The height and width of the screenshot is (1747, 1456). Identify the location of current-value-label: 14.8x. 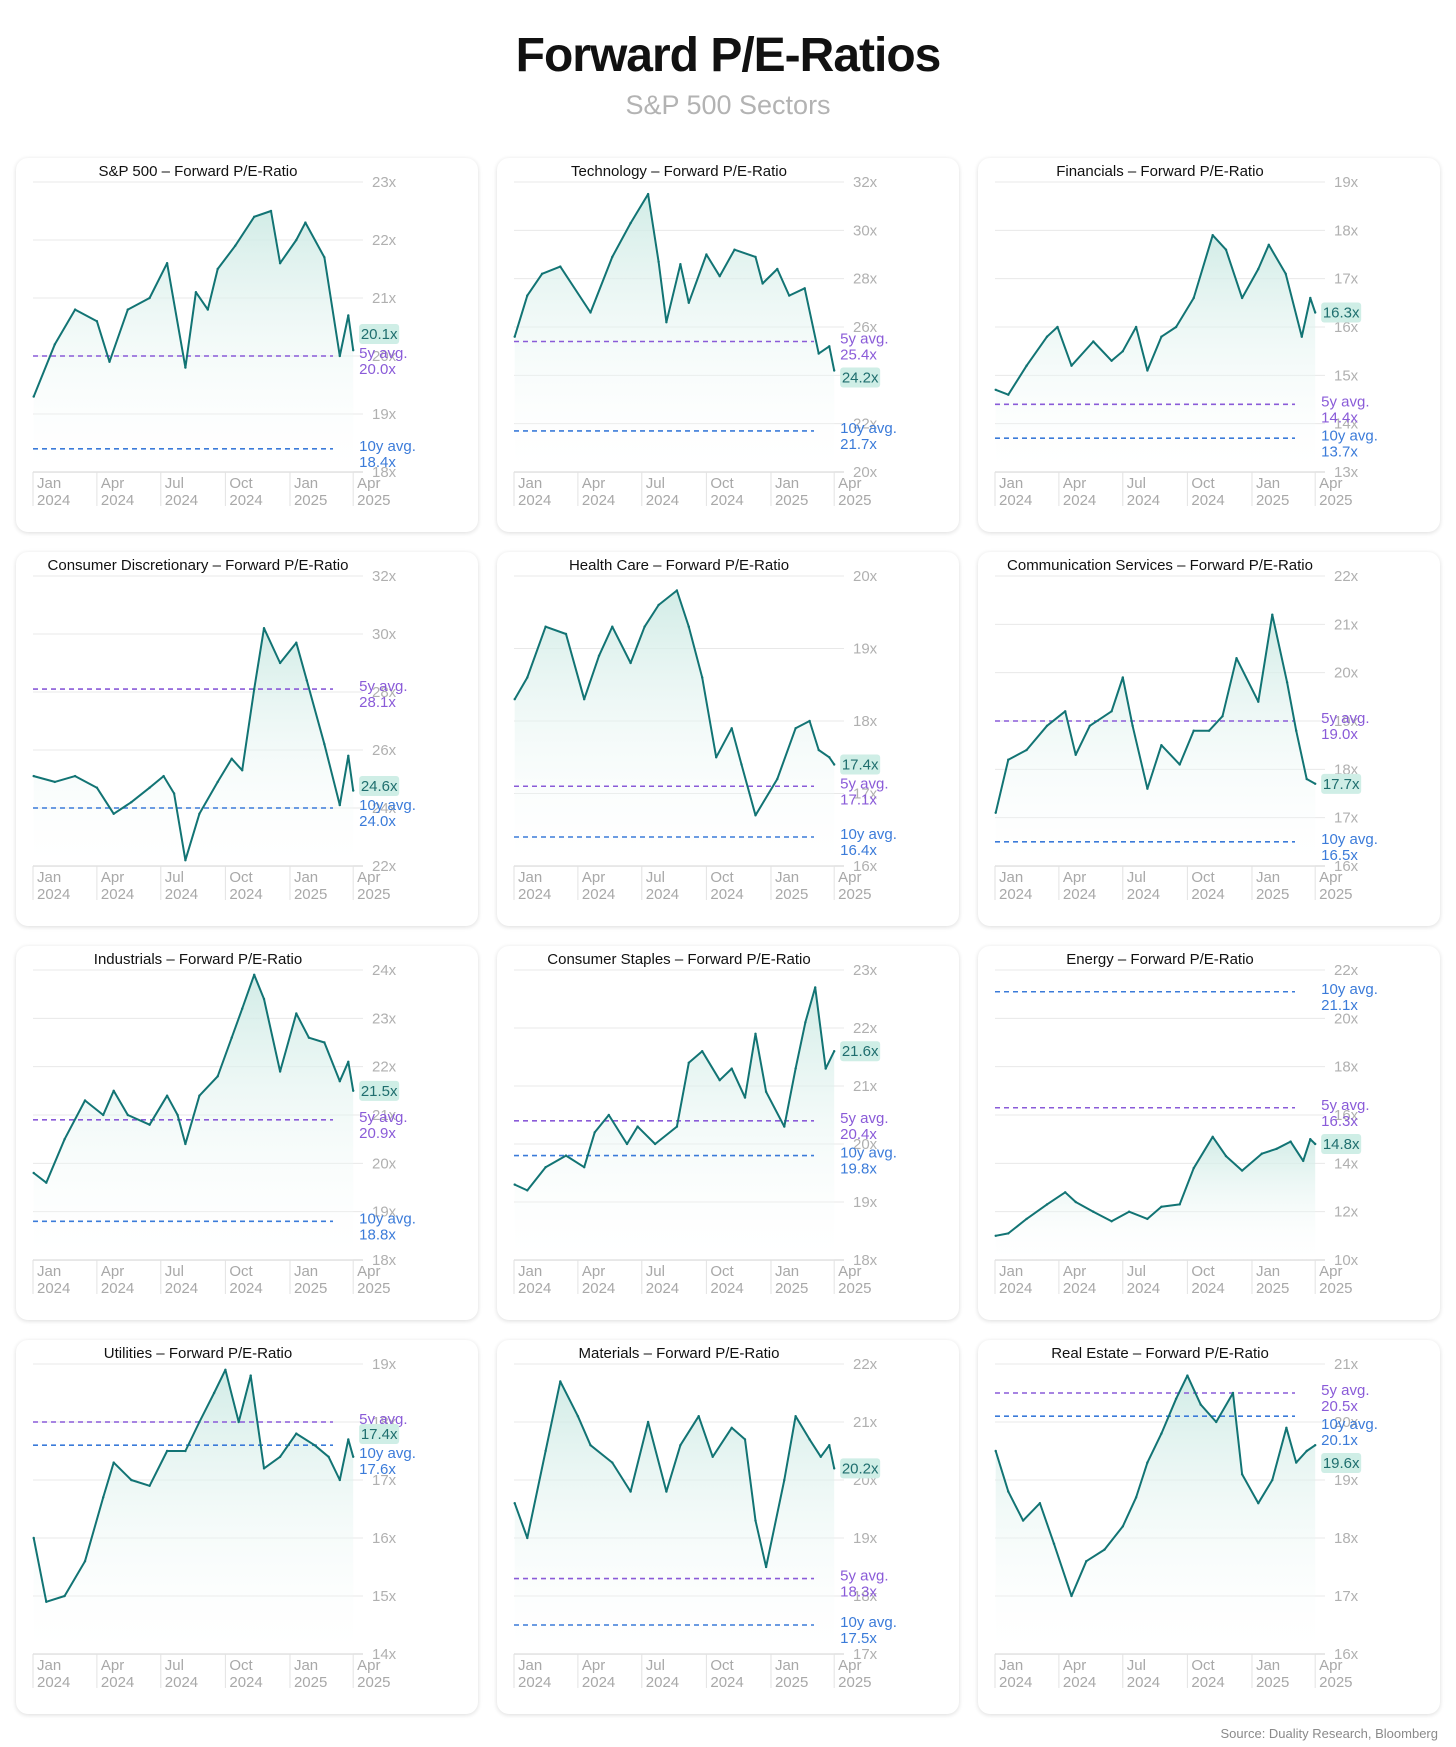
(1341, 1144).